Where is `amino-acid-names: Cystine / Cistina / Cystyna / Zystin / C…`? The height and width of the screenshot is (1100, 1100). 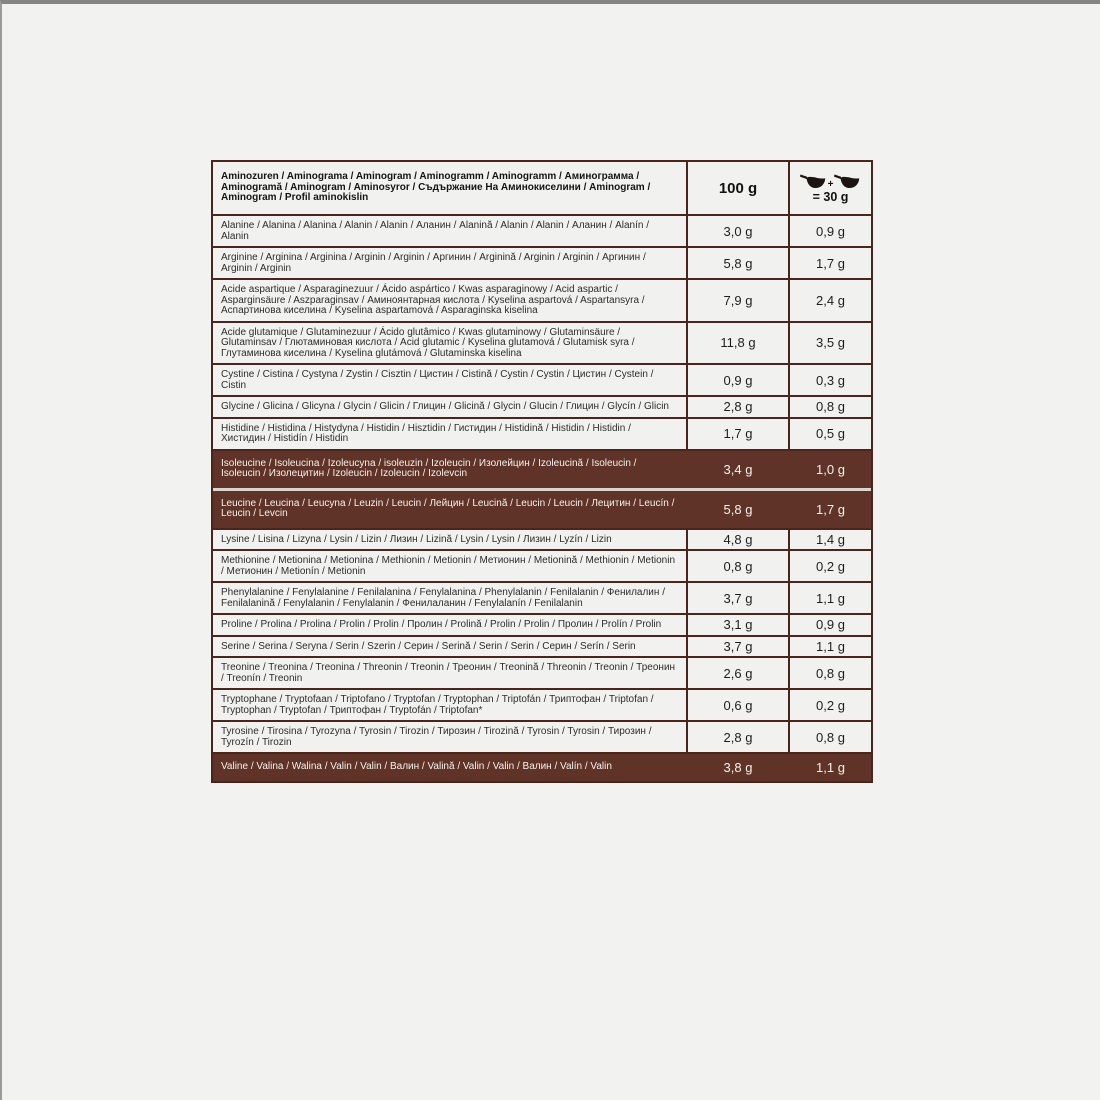
amino-acid-names: Cystine / Cistina / Cystyna / Zystin / C… is located at coordinates (437, 380).